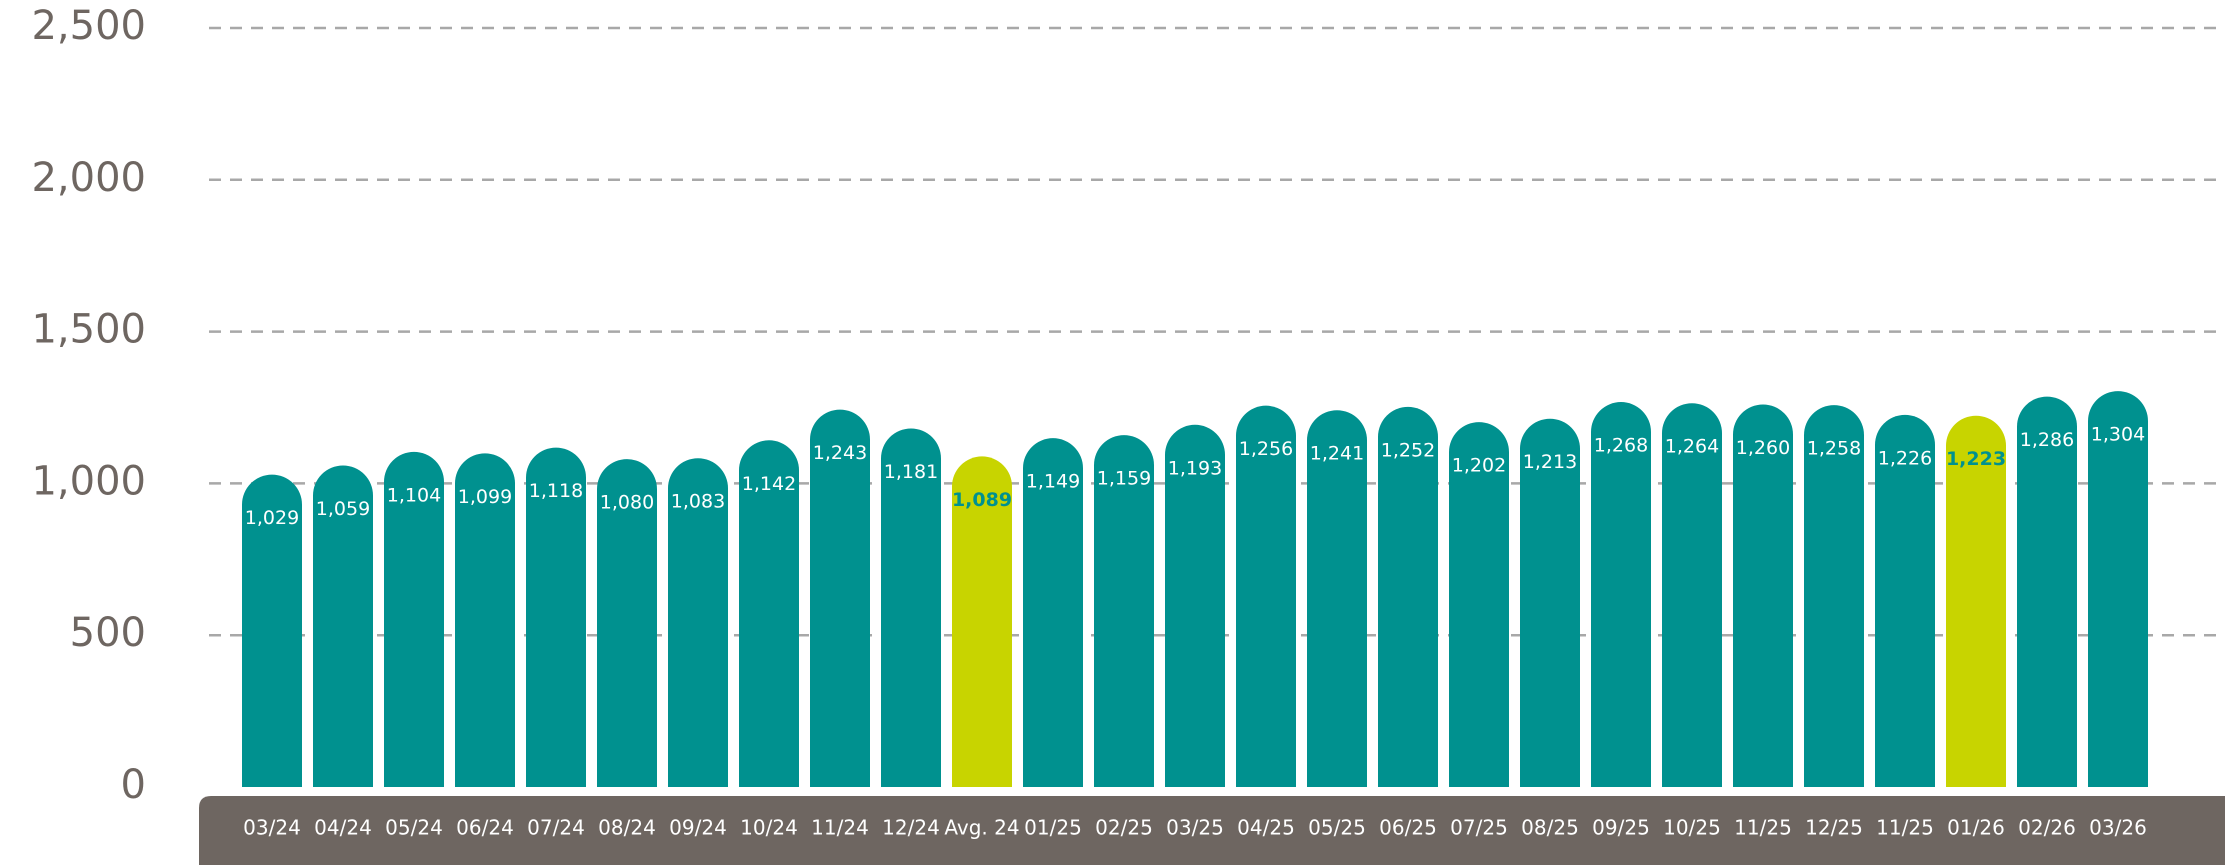 The height and width of the screenshot is (865, 2225). I want to click on value-label: 1,213, so click(1550, 462).